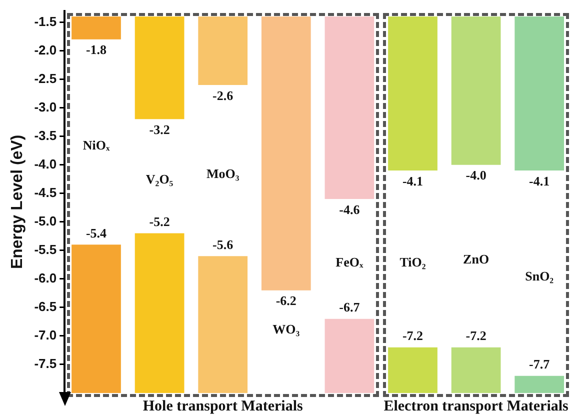  What do you see at coordinates (223, 173) in the screenshot?
I see `x-tick-label: MoO₃` at bounding box center [223, 173].